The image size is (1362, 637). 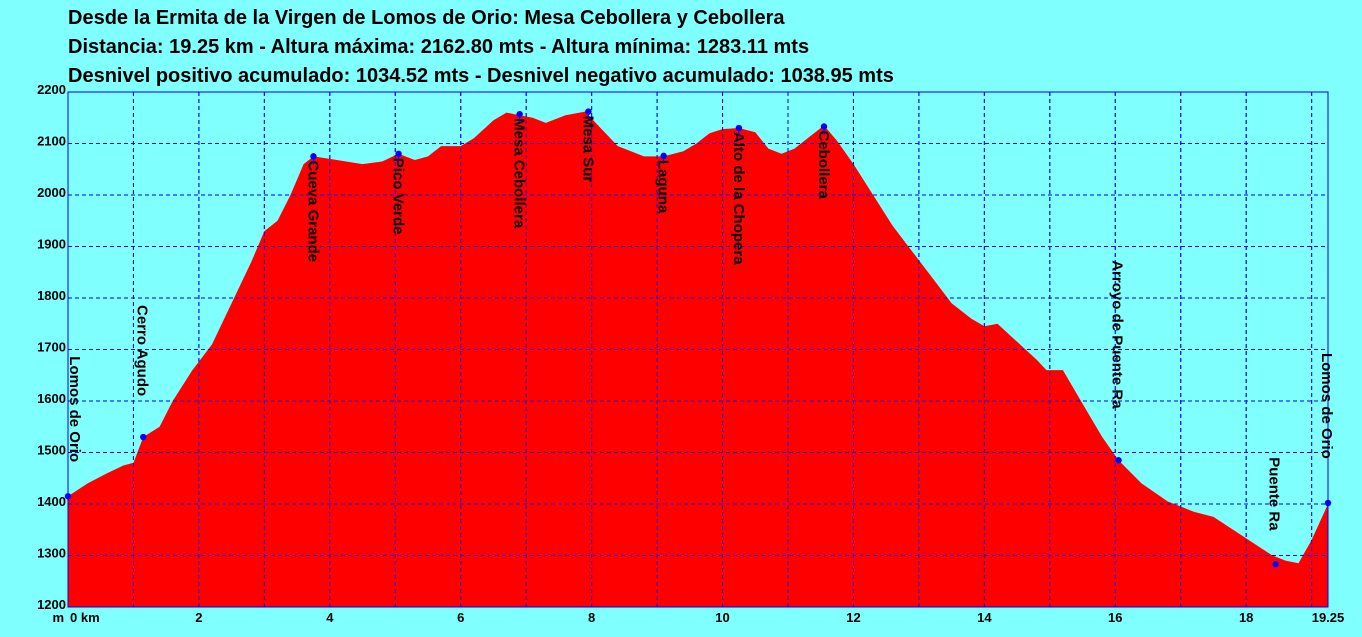 I want to click on waypoint-label: Arroyo de Puente Ra, so click(x=1117, y=334).